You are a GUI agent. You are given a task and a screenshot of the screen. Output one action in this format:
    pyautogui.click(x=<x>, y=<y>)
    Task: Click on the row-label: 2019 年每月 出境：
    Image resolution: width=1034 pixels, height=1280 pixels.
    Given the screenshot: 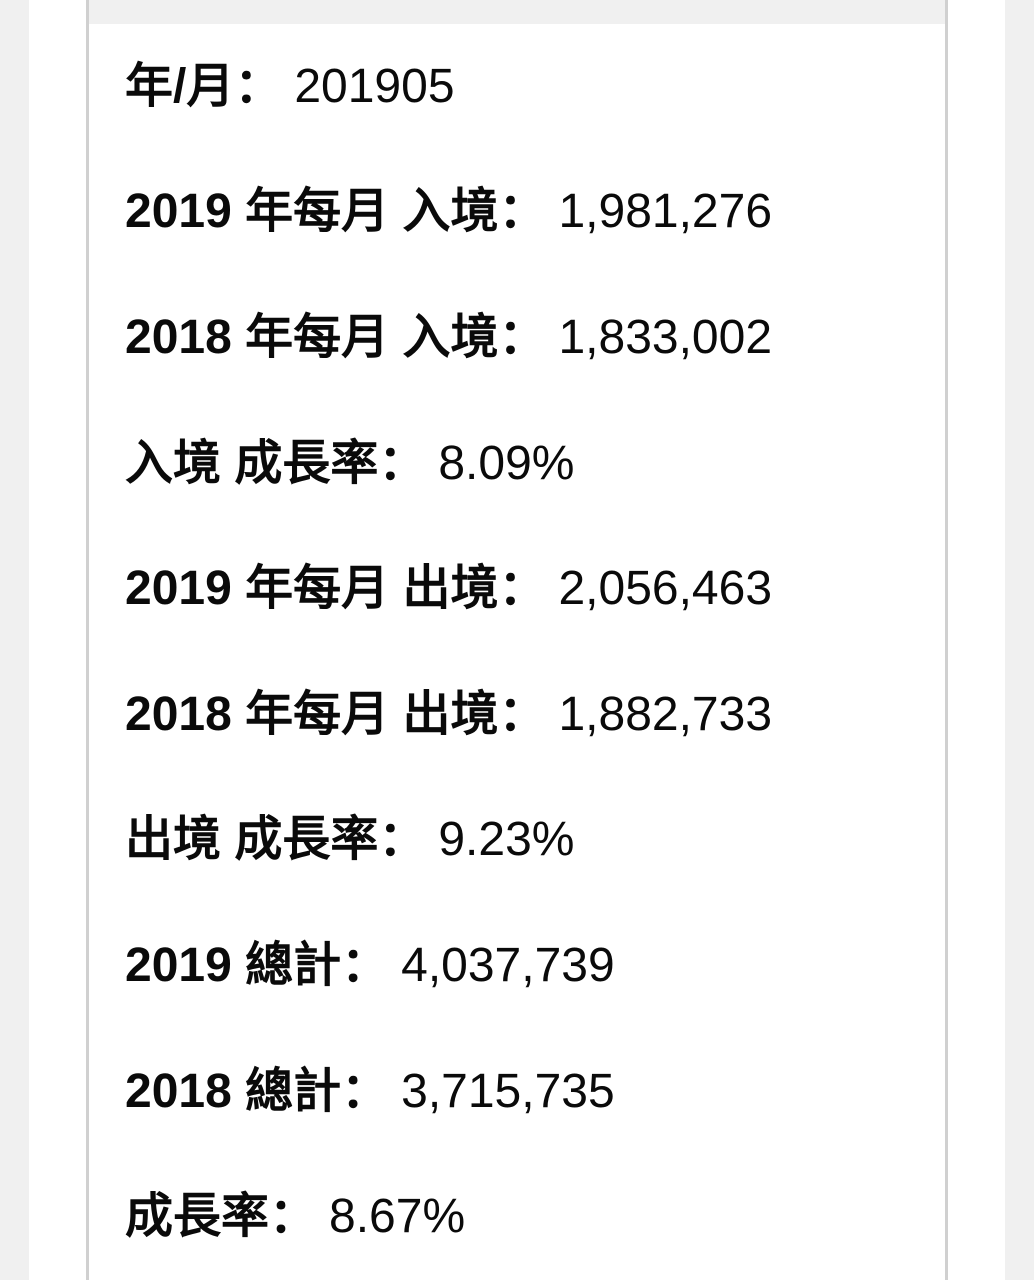 What is the action you would take?
    pyautogui.click(x=336, y=589)
    